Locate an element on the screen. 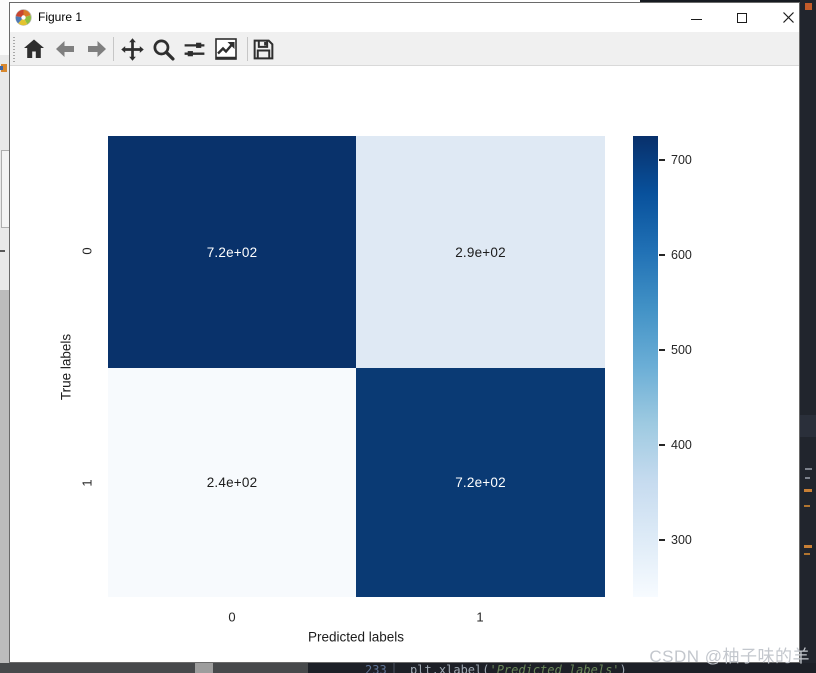 The image size is (816, 673). toolbar-grip is located at coordinates (14, 49).